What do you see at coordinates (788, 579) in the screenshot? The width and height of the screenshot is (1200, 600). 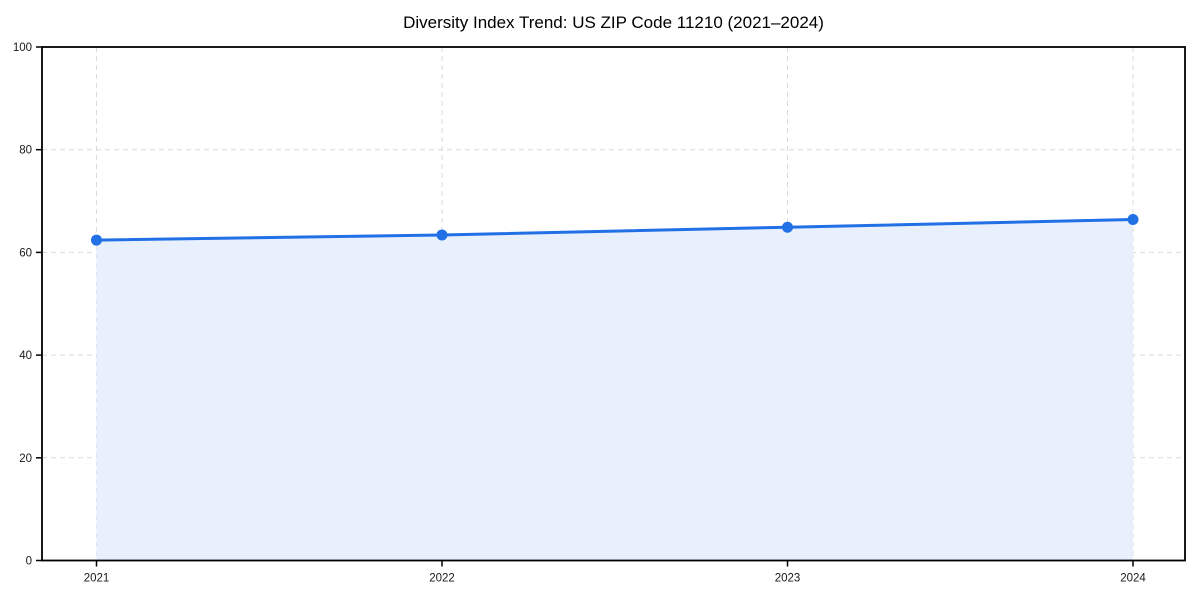 I see `x-tick-label: 2023` at bounding box center [788, 579].